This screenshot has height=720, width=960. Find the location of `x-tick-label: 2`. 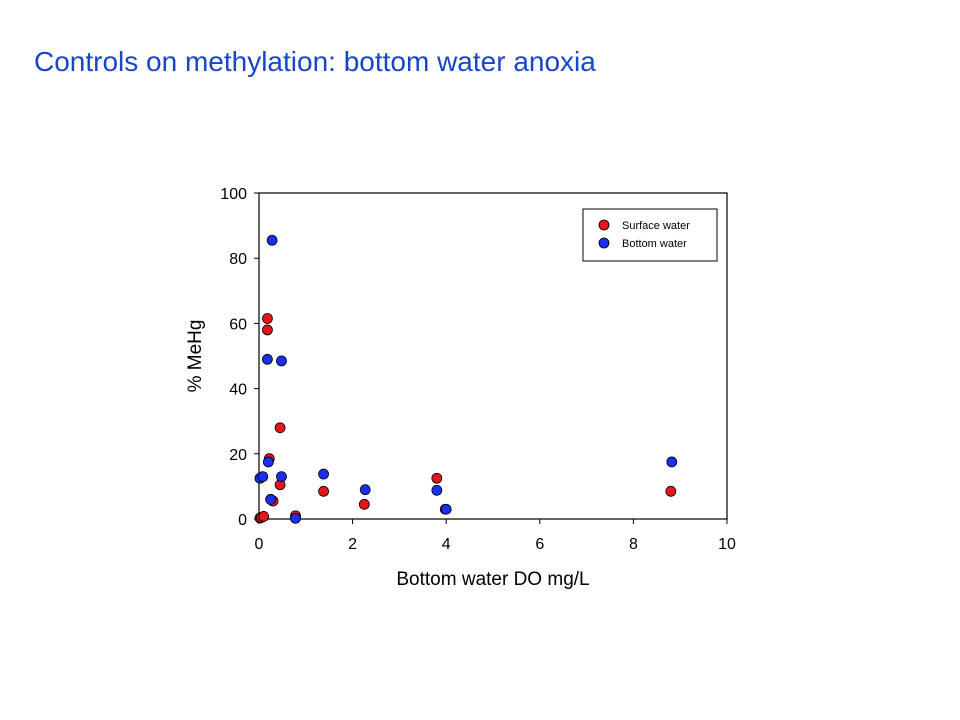

x-tick-label: 2 is located at coordinates (352, 544).